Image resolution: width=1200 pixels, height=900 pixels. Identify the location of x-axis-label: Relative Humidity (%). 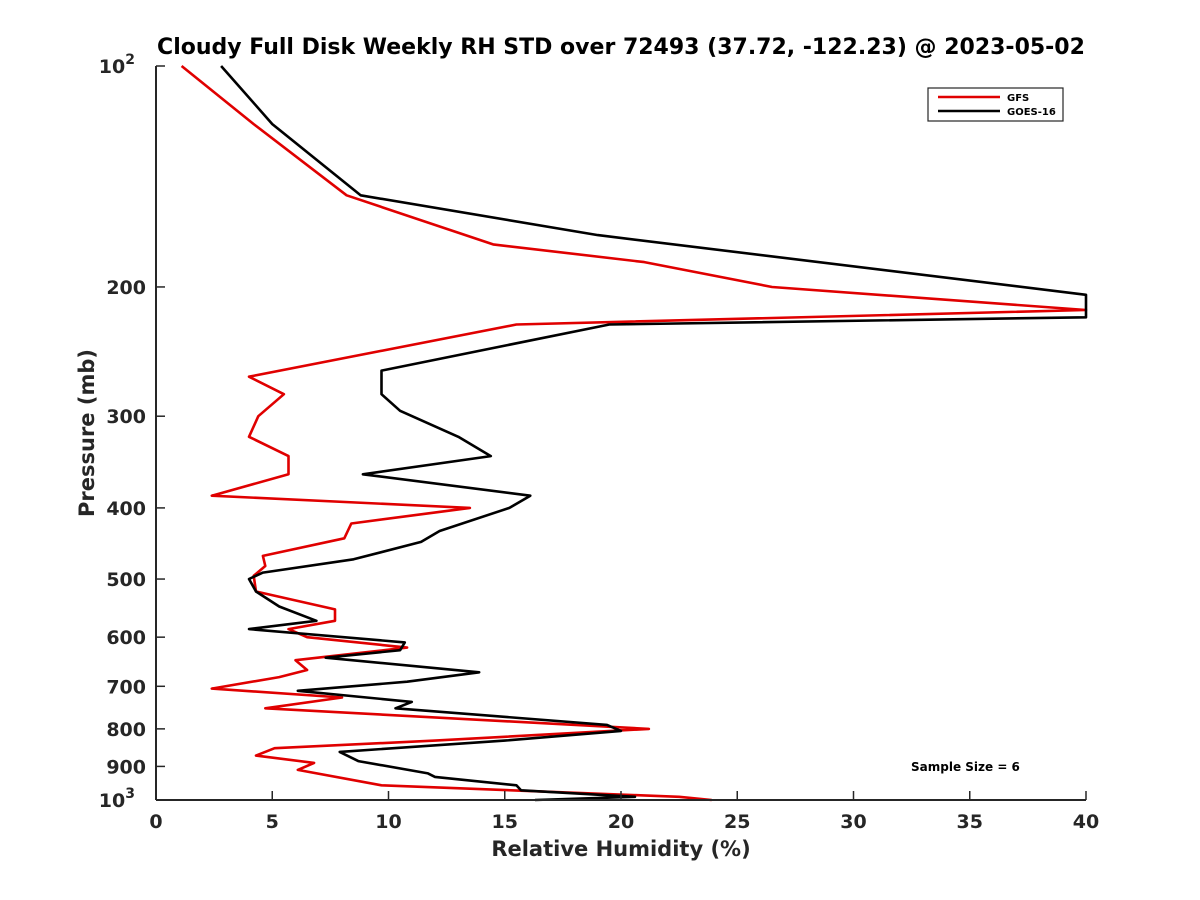
(620, 849).